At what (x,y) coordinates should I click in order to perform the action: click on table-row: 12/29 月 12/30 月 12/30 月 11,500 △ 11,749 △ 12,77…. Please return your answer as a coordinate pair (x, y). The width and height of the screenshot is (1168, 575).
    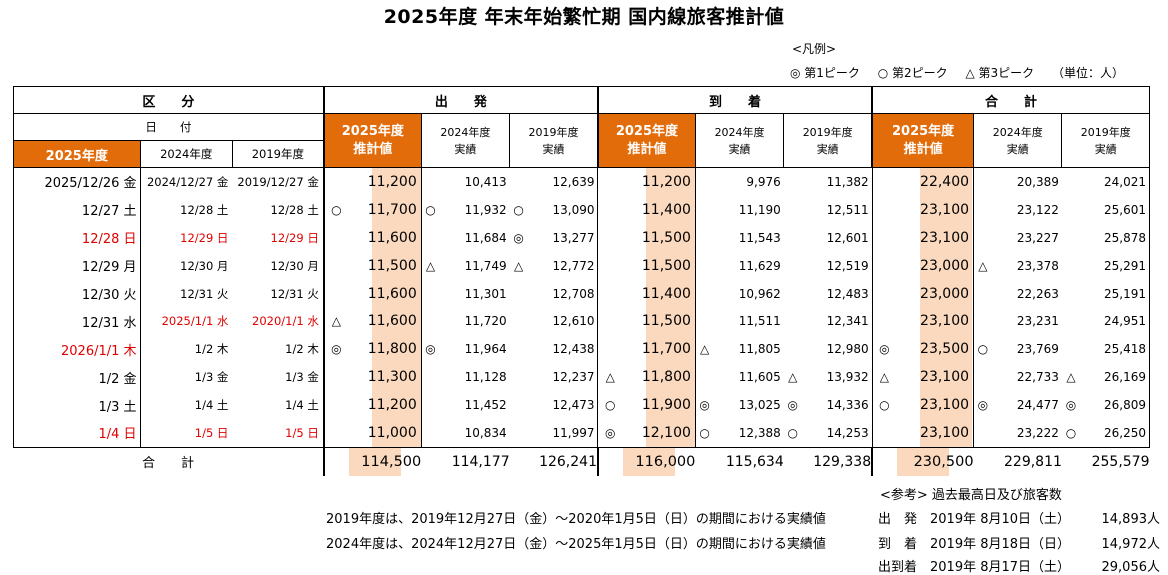
    Looking at the image, I should click on (581, 265).